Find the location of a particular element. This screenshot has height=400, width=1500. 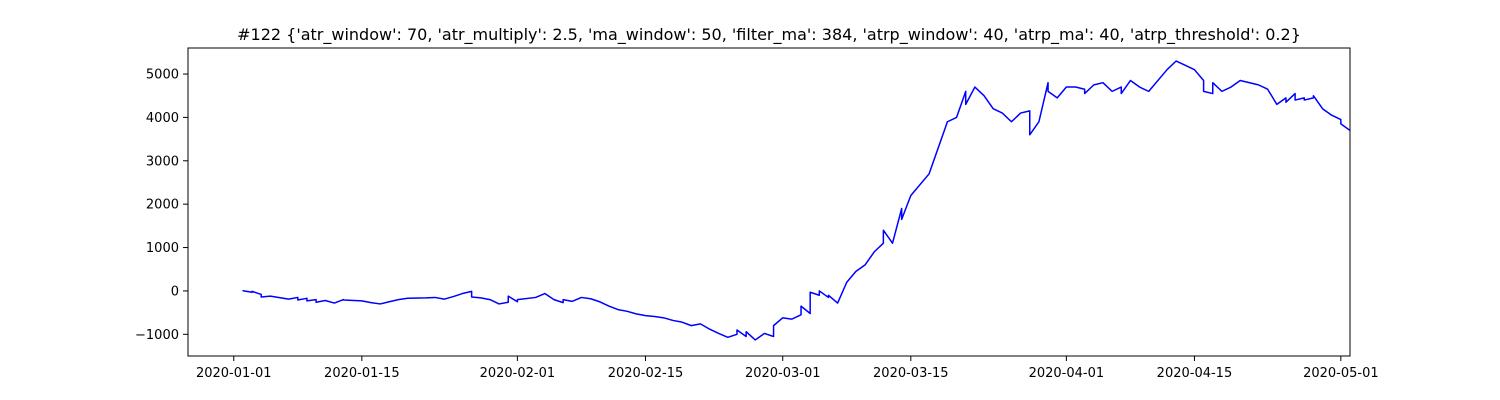

x-tick-label: 2020-03-15 is located at coordinates (911, 373).